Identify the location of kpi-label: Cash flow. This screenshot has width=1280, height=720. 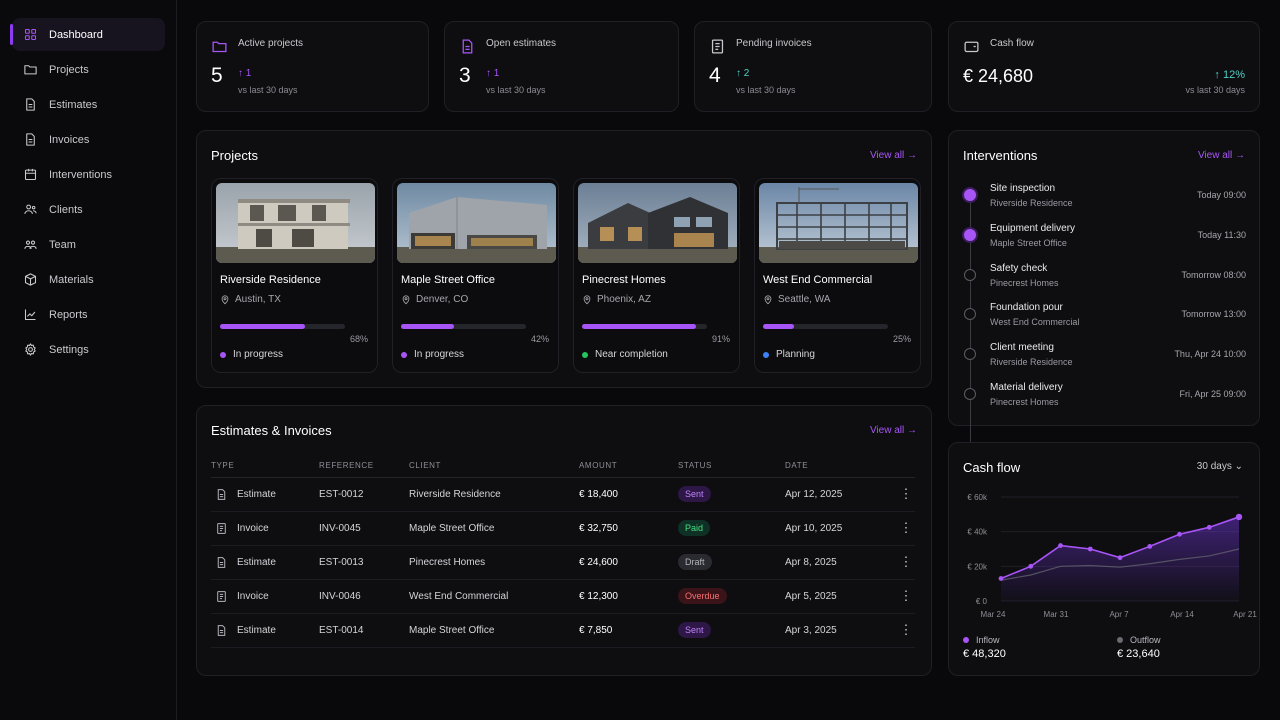
(1012, 43).